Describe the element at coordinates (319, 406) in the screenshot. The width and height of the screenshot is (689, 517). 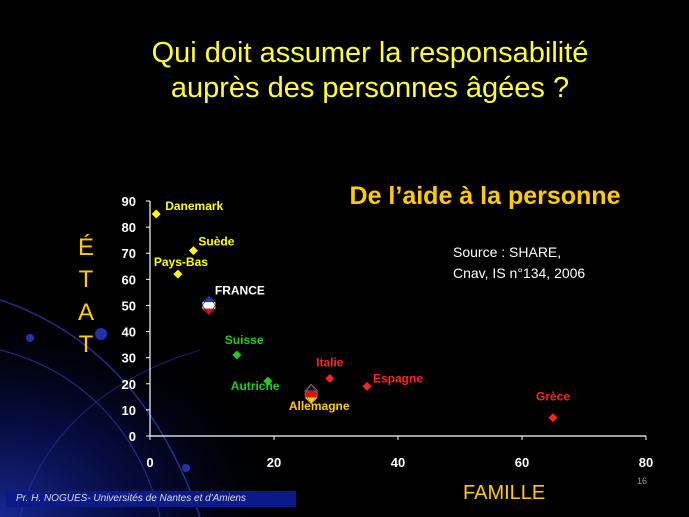
I see `point-label-allemagne: Allemagne` at that location.